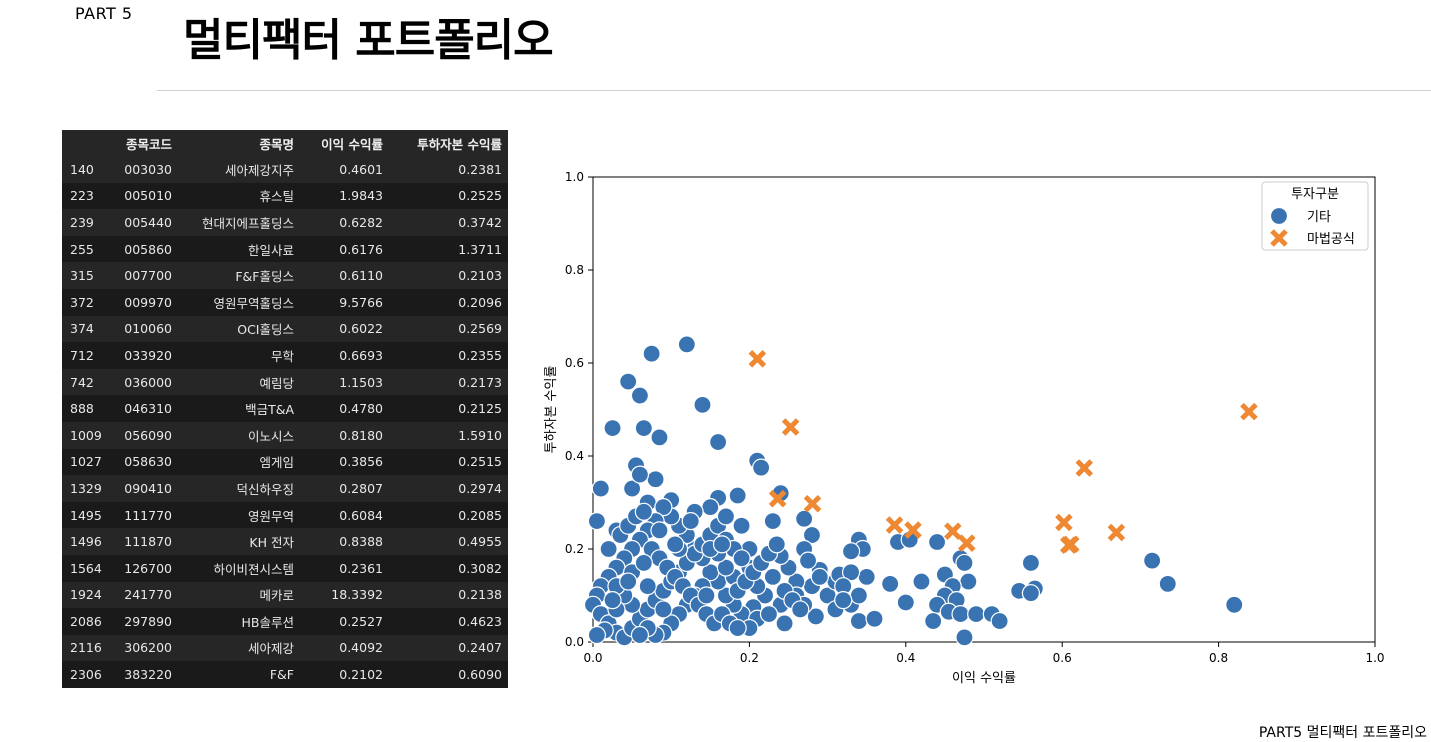 The image size is (1431, 742). I want to click on stock-name: 영원무역홀딩스, so click(239, 302).